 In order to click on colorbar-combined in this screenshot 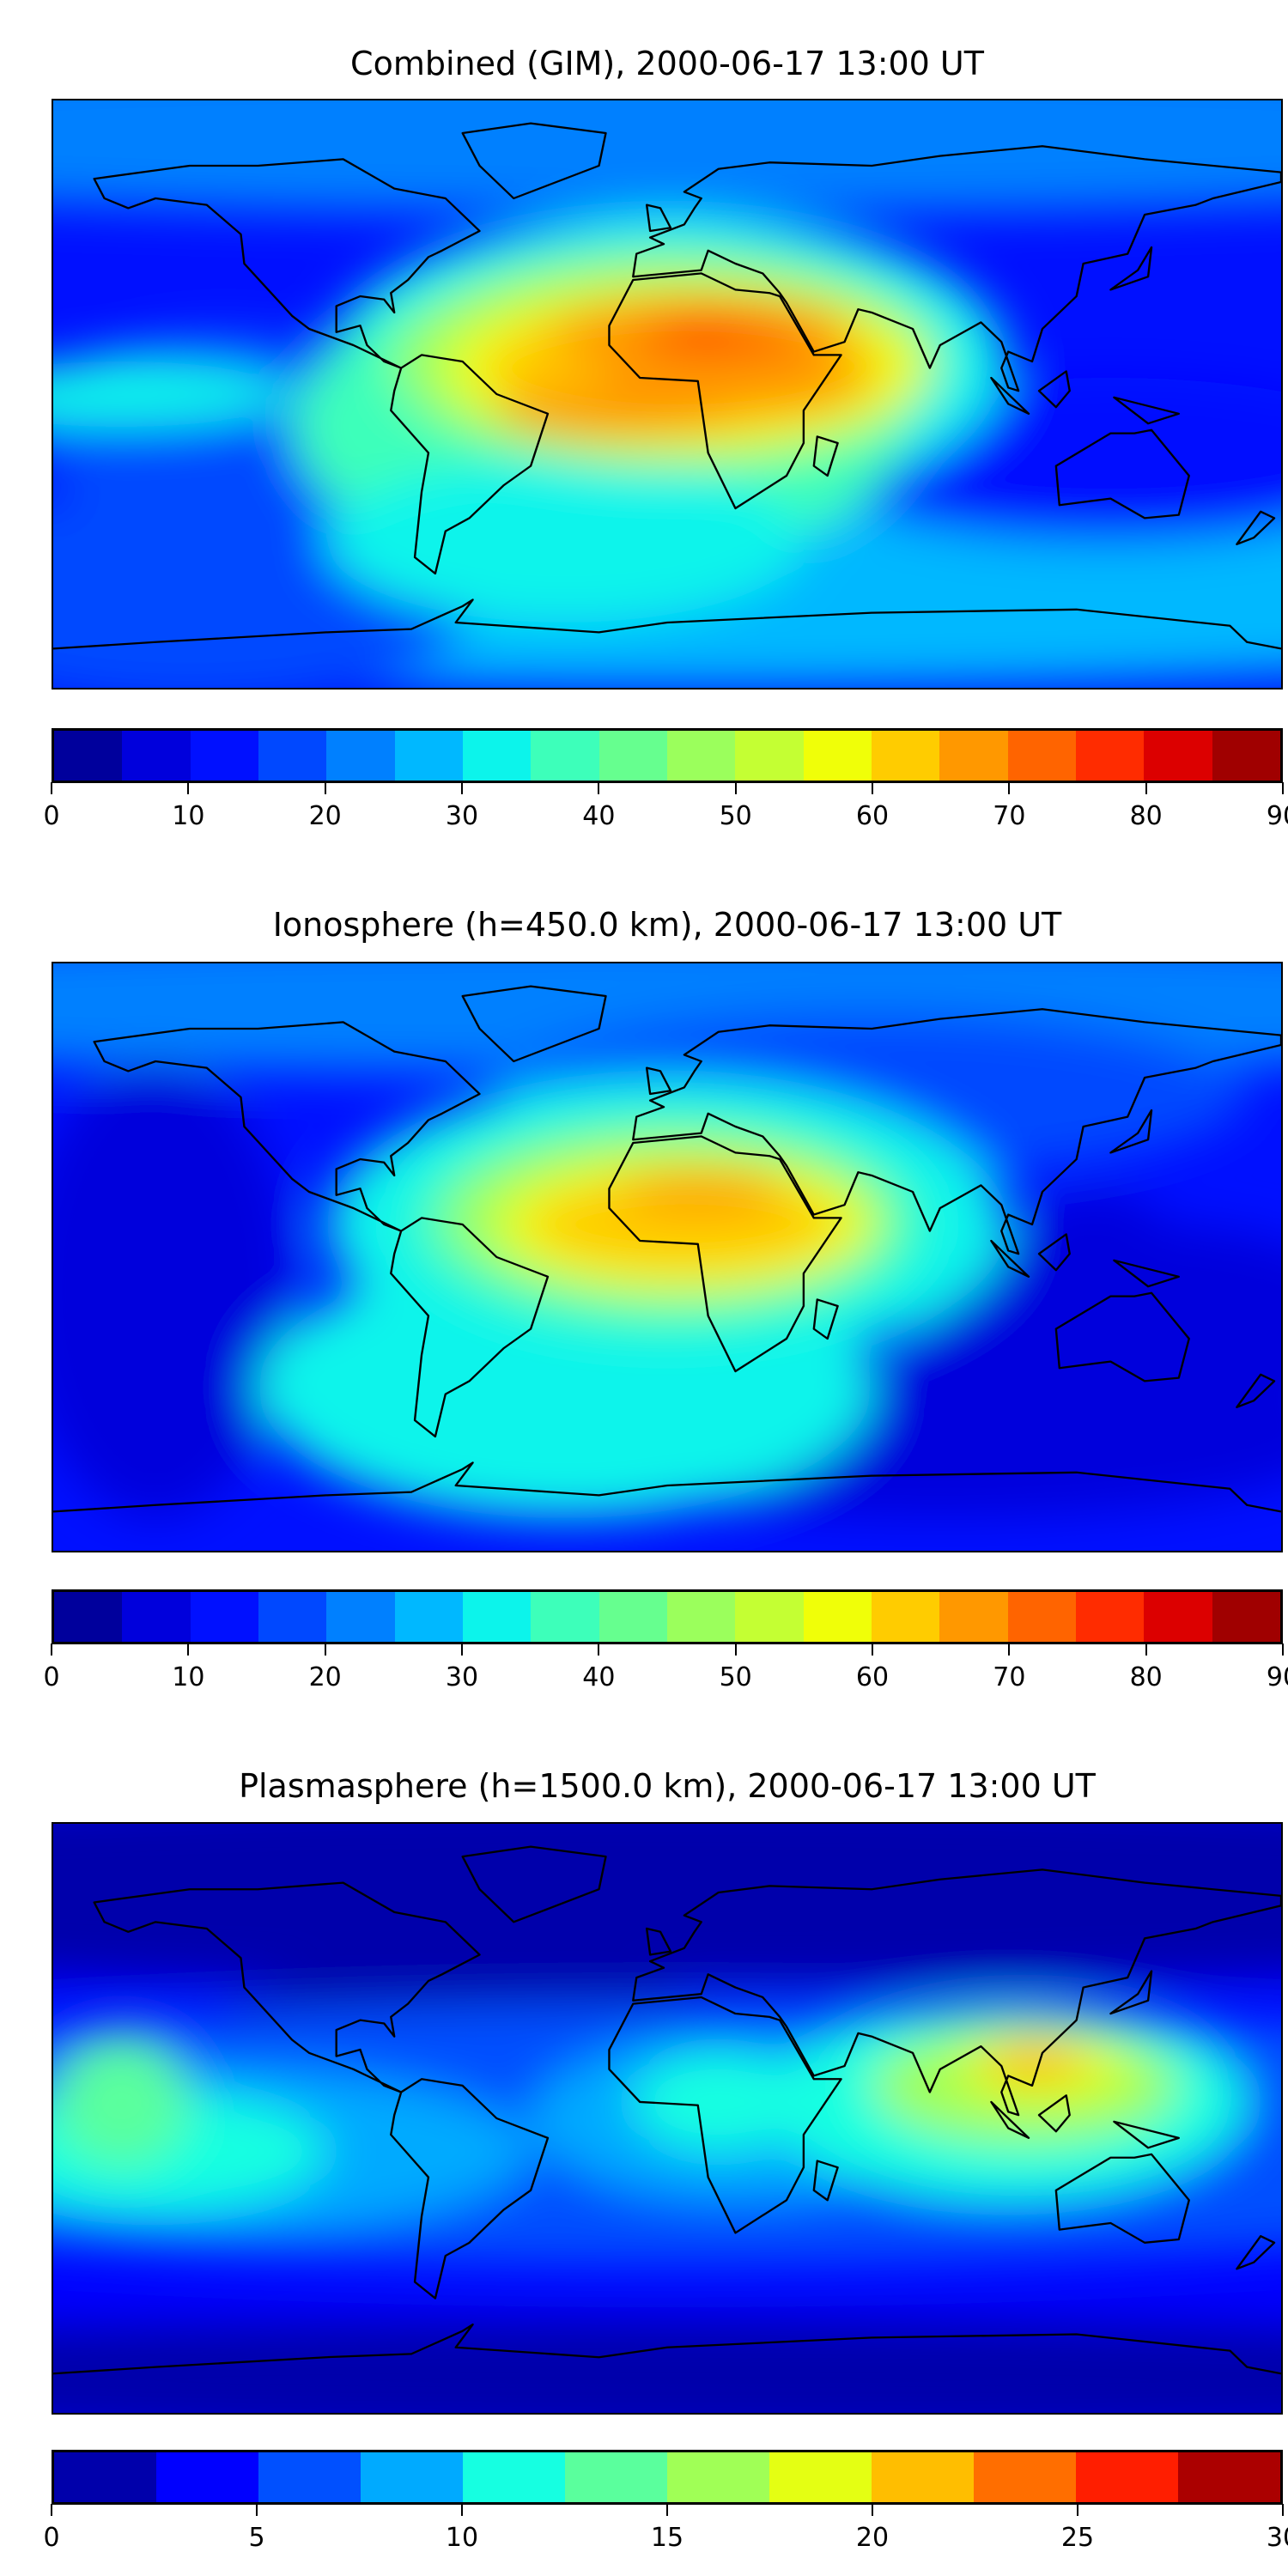, I will do `click(667, 755)`.